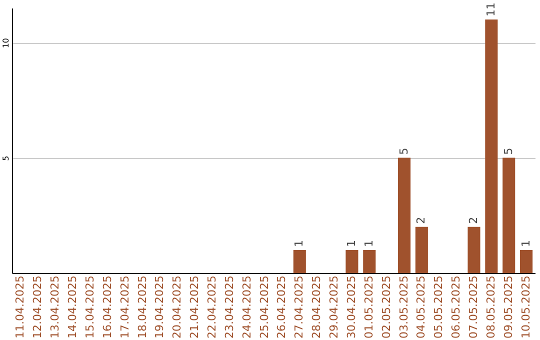 Image resolution: width=540 pixels, height=340 pixels. Describe the element at coordinates (508, 307) in the screenshot. I see `x-tick-label: 09.05.2025` at that location.